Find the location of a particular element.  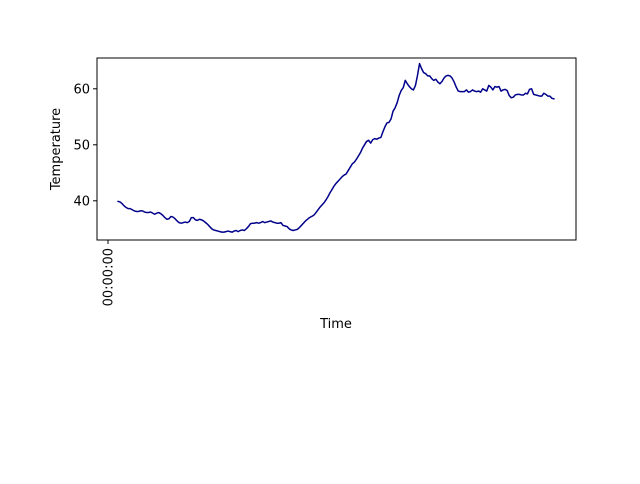

x-axis-ticks: 00:00:00 is located at coordinates (109, 273).